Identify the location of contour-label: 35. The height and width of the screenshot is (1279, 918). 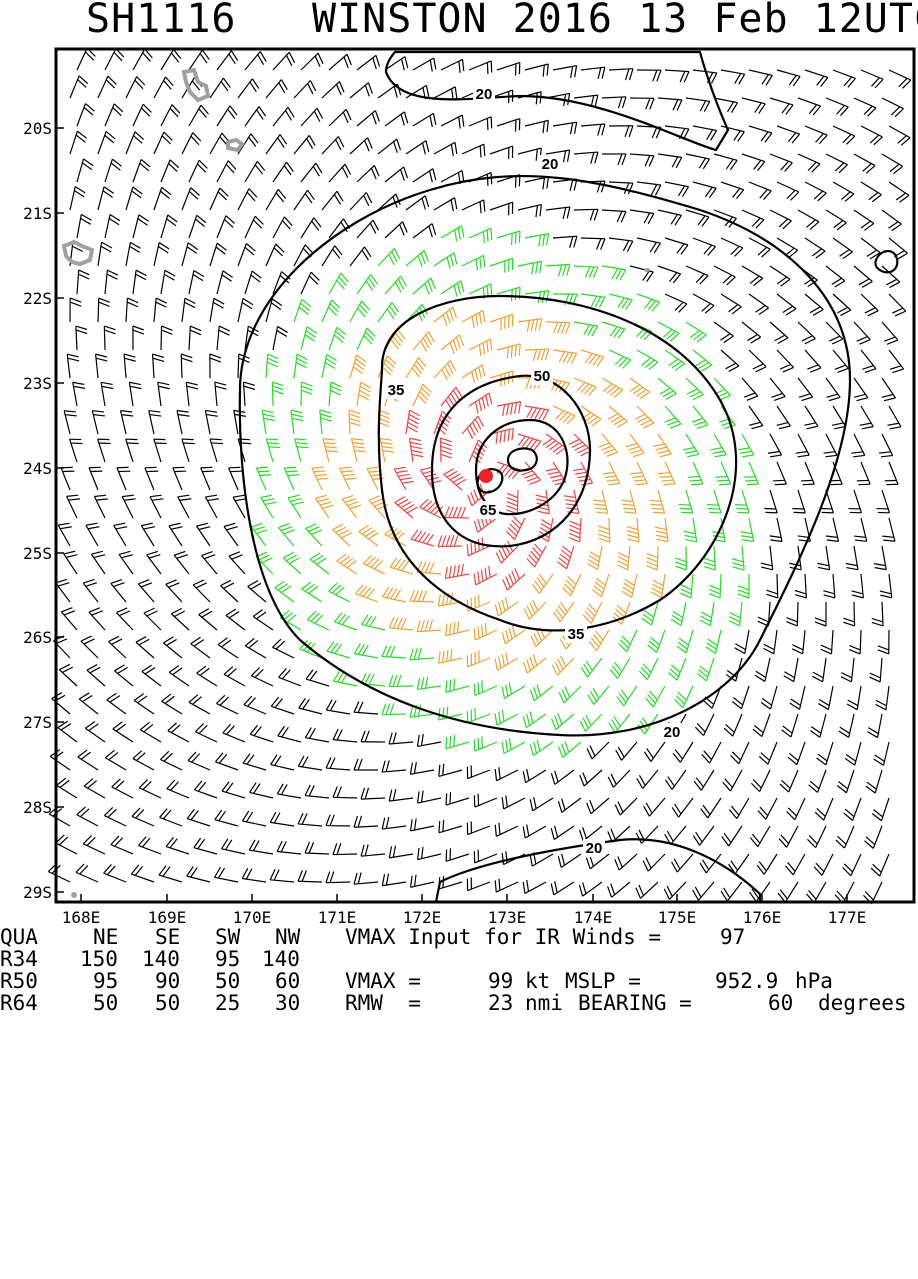
(396, 390).